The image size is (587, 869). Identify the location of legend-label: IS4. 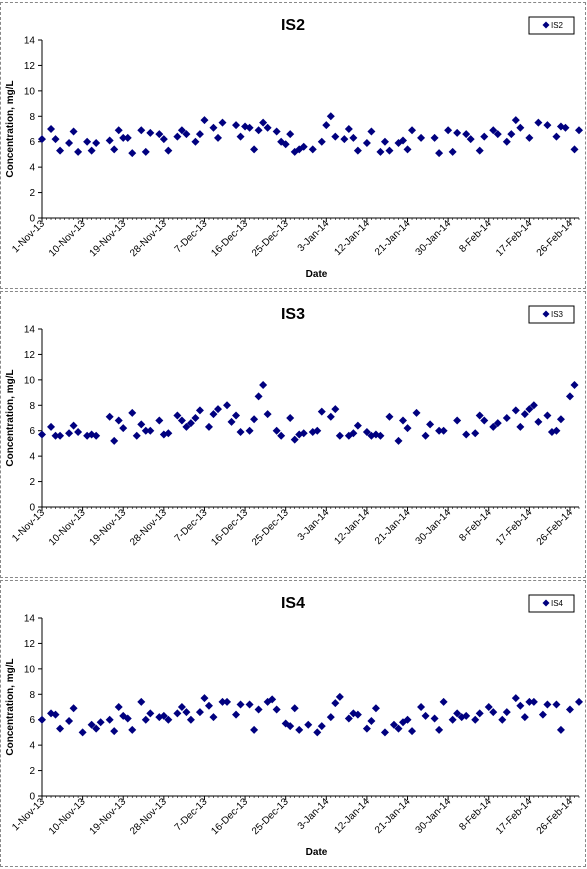
(557, 603).